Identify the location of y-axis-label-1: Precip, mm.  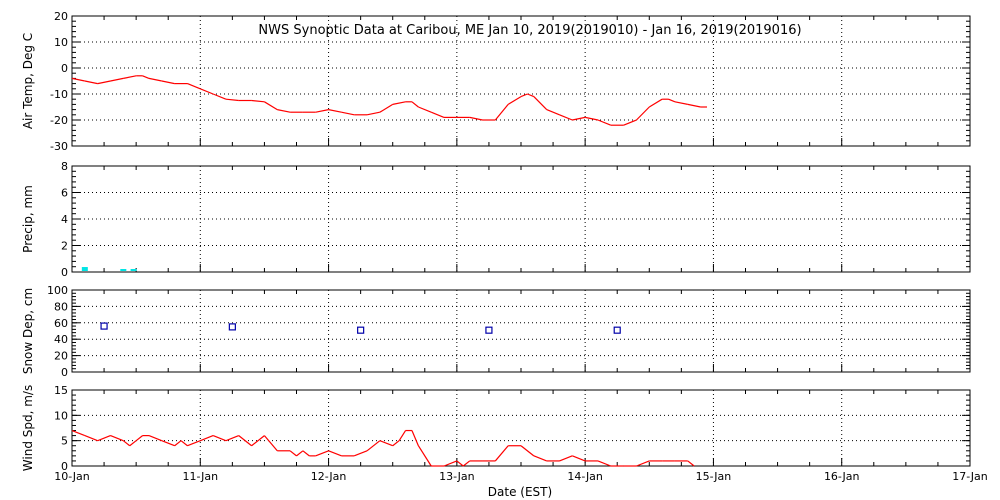
(28, 219).